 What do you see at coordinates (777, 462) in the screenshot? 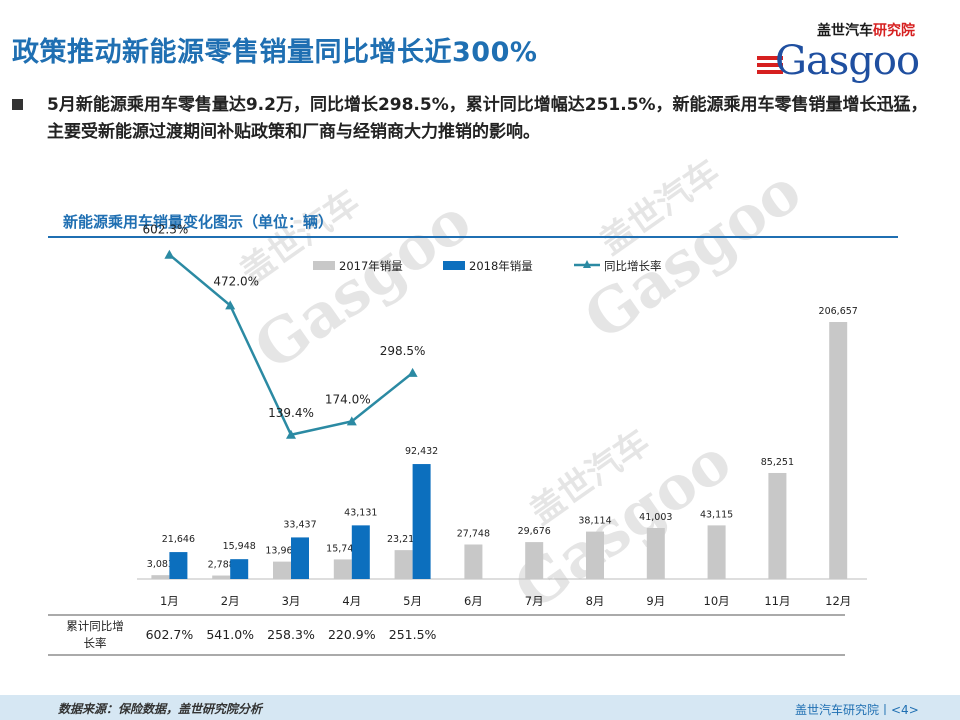
I see `label-2017-11: 85,251` at bounding box center [777, 462].